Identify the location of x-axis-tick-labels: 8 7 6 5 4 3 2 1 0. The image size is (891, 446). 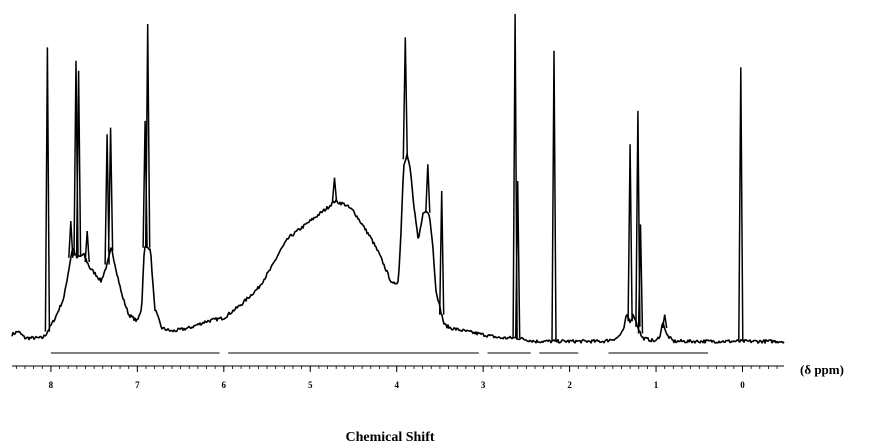
(397, 385).